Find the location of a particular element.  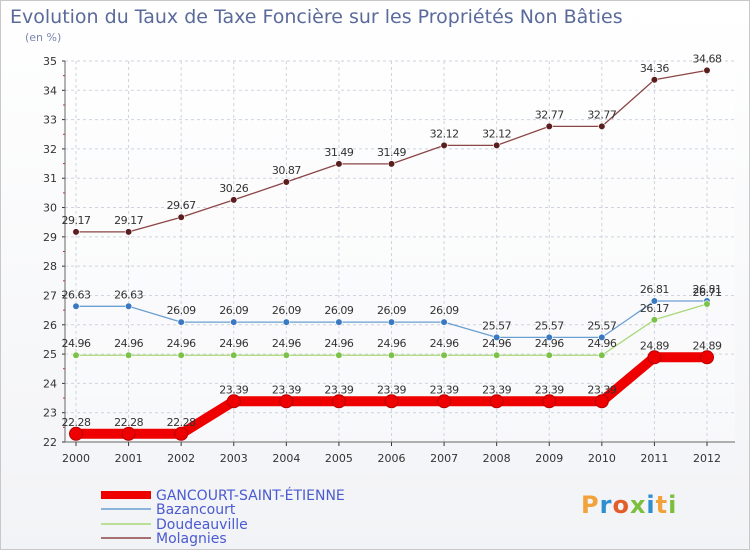

x-tick-label: 2007 is located at coordinates (444, 458).